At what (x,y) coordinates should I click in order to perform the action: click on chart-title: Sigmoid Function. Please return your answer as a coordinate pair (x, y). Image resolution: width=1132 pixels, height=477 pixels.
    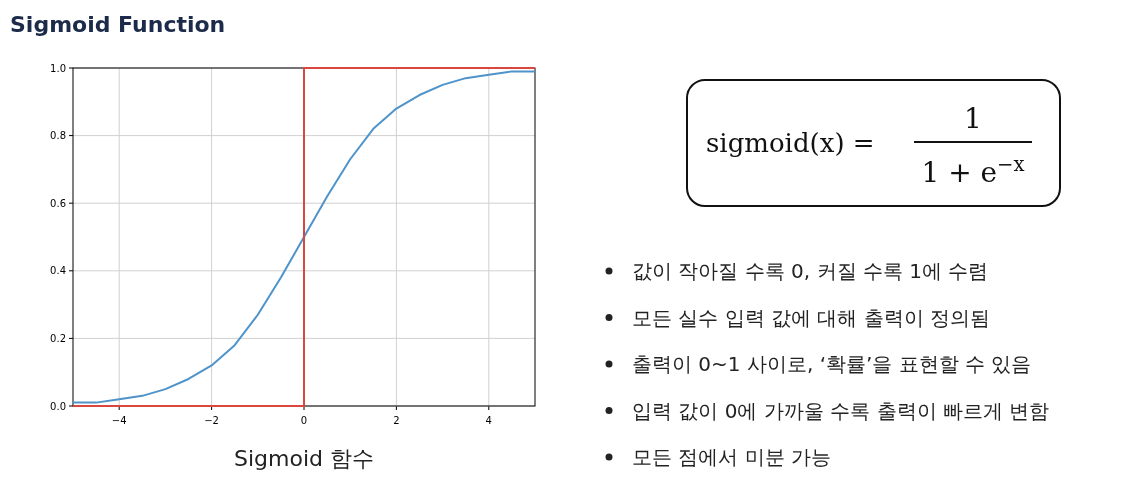
    Looking at the image, I should click on (118, 24).